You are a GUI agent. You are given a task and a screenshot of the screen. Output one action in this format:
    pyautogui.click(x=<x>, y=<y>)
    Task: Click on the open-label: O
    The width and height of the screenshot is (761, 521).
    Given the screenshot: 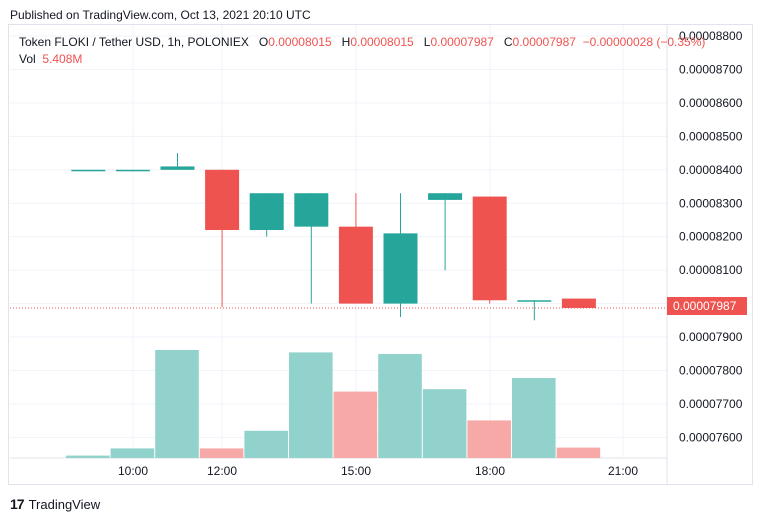 What is the action you would take?
    pyautogui.click(x=263, y=42)
    